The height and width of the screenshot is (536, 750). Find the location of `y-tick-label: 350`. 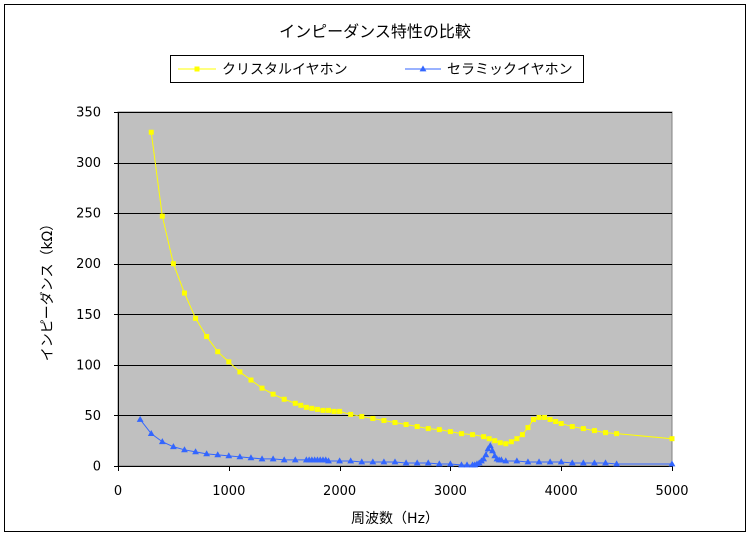

y-tick-label: 350 is located at coordinates (88, 113).